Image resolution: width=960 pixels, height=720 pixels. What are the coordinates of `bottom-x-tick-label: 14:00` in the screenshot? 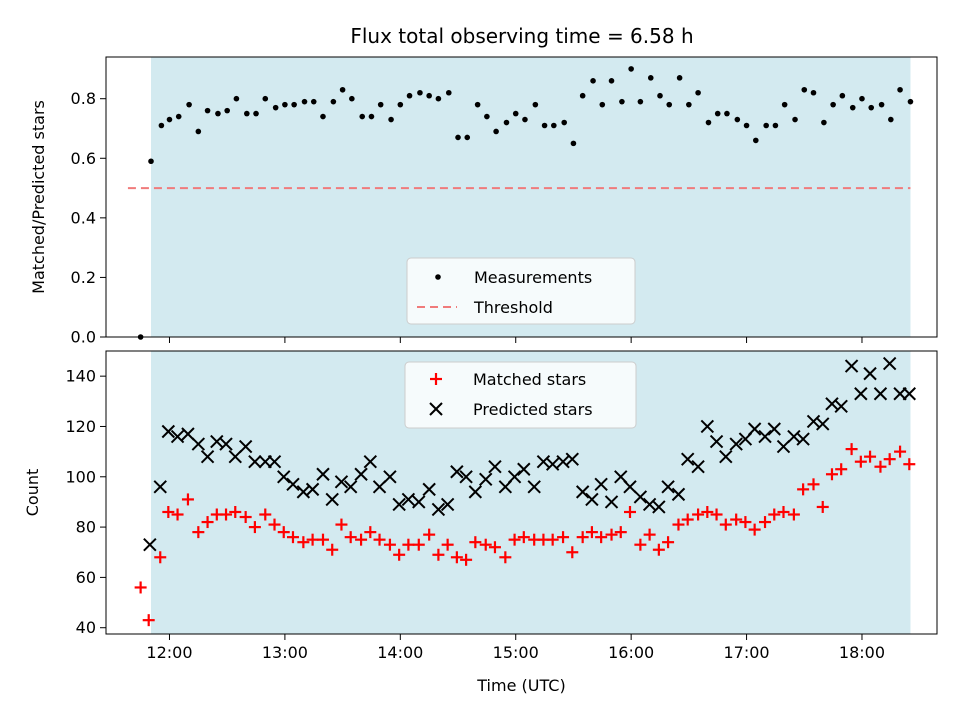 It's located at (400, 652).